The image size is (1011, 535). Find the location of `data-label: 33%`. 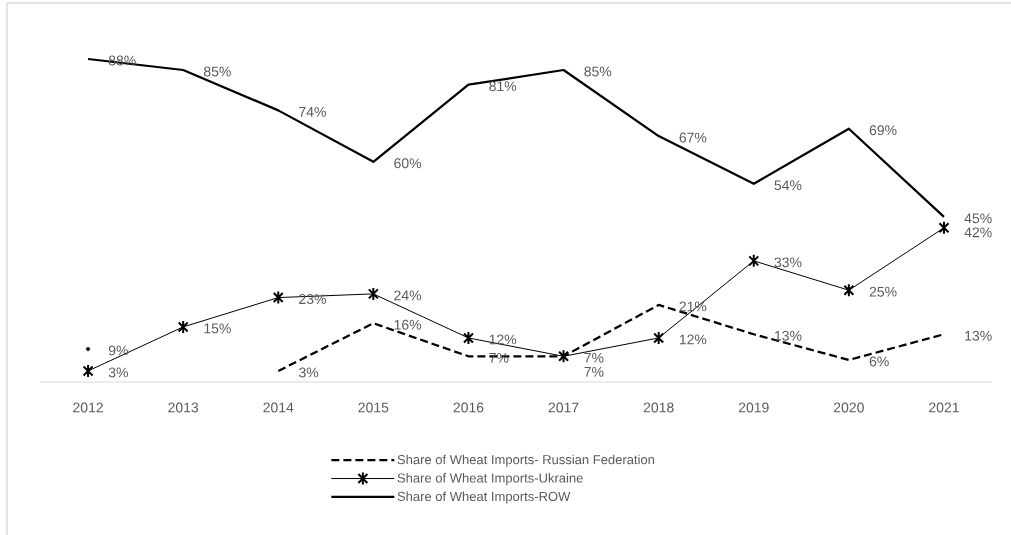

data-label: 33% is located at coordinates (788, 262).